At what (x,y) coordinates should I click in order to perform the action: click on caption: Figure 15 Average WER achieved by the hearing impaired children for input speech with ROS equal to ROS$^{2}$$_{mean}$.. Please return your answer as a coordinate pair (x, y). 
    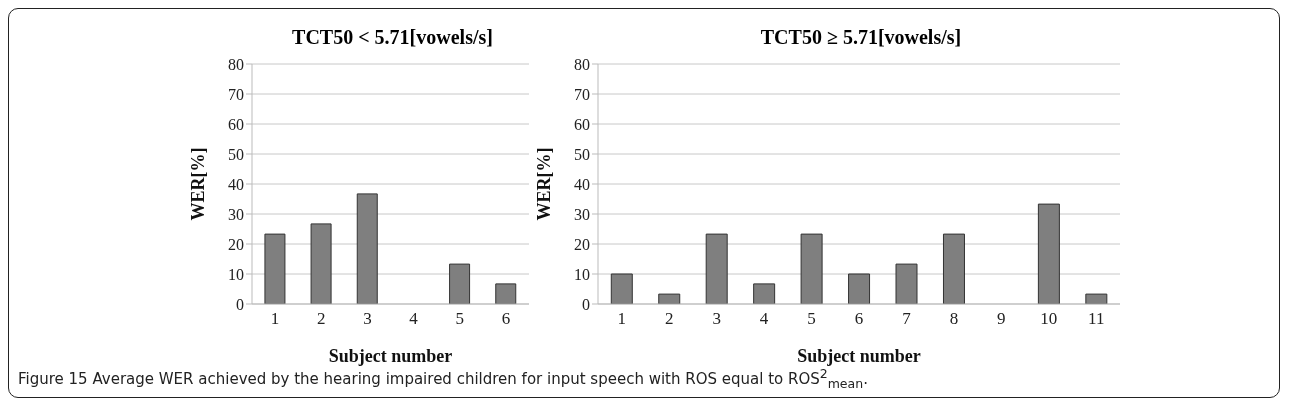
    Looking at the image, I should click on (443, 378).